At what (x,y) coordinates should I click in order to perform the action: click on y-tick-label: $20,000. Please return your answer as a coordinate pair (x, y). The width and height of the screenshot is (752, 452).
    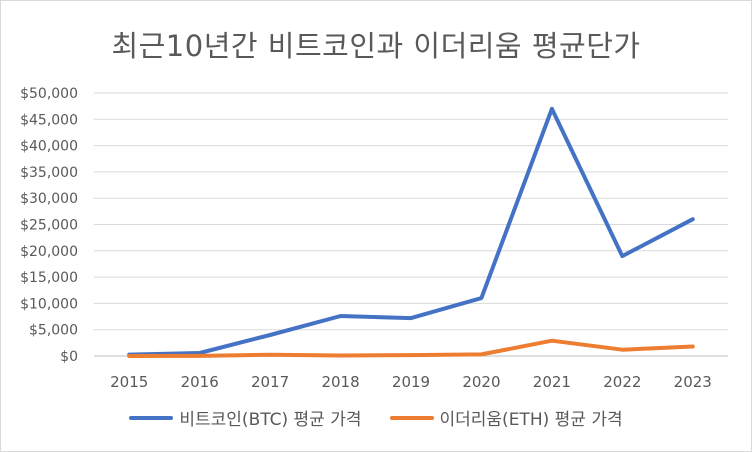
    Looking at the image, I should click on (49, 252).